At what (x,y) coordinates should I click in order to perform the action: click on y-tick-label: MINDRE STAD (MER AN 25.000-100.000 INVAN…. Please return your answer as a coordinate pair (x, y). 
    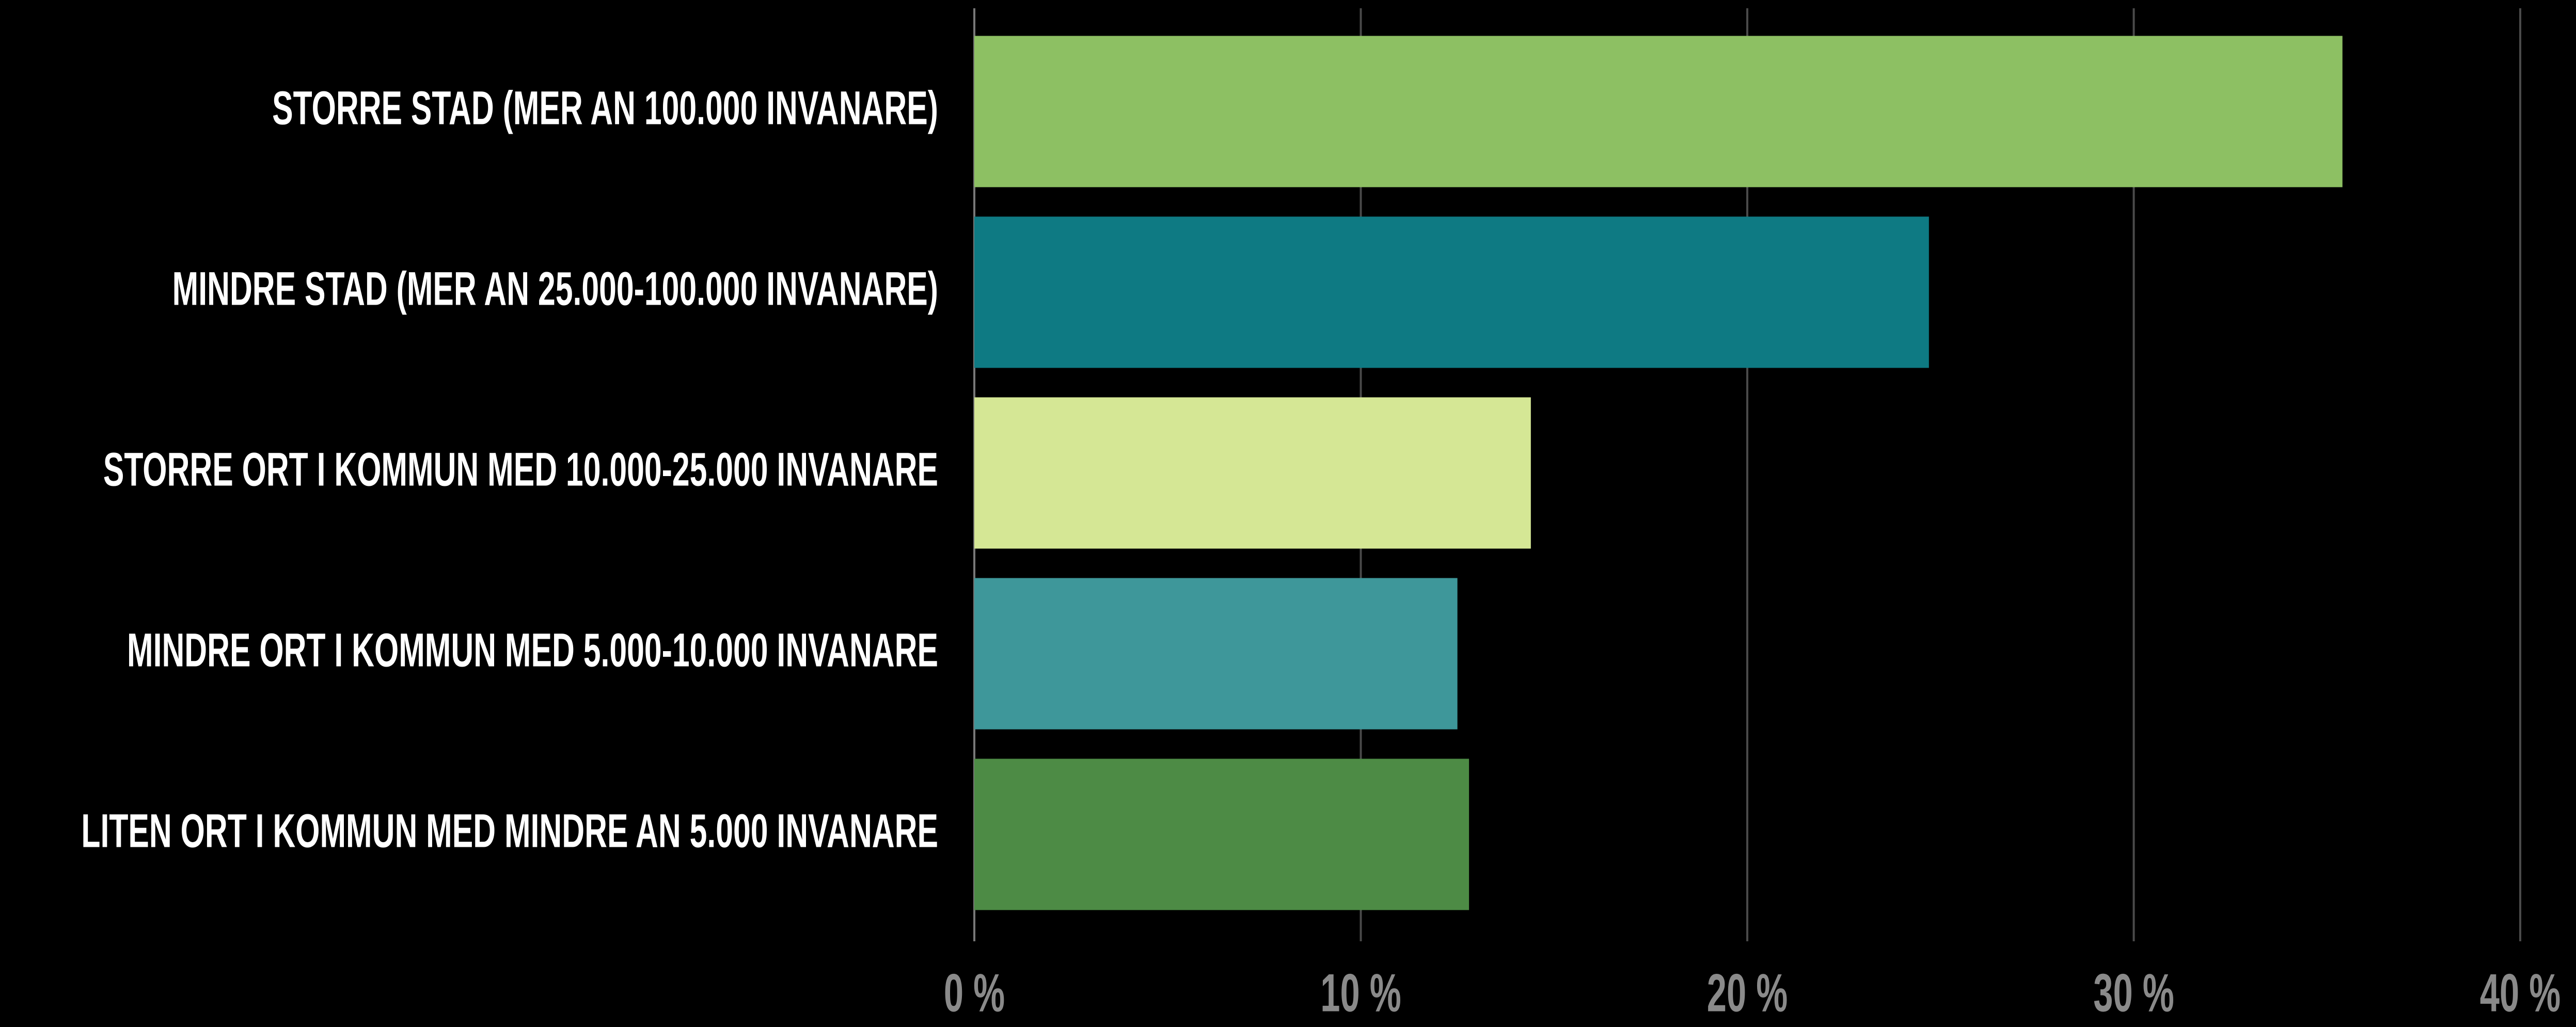
    Looking at the image, I should click on (555, 289).